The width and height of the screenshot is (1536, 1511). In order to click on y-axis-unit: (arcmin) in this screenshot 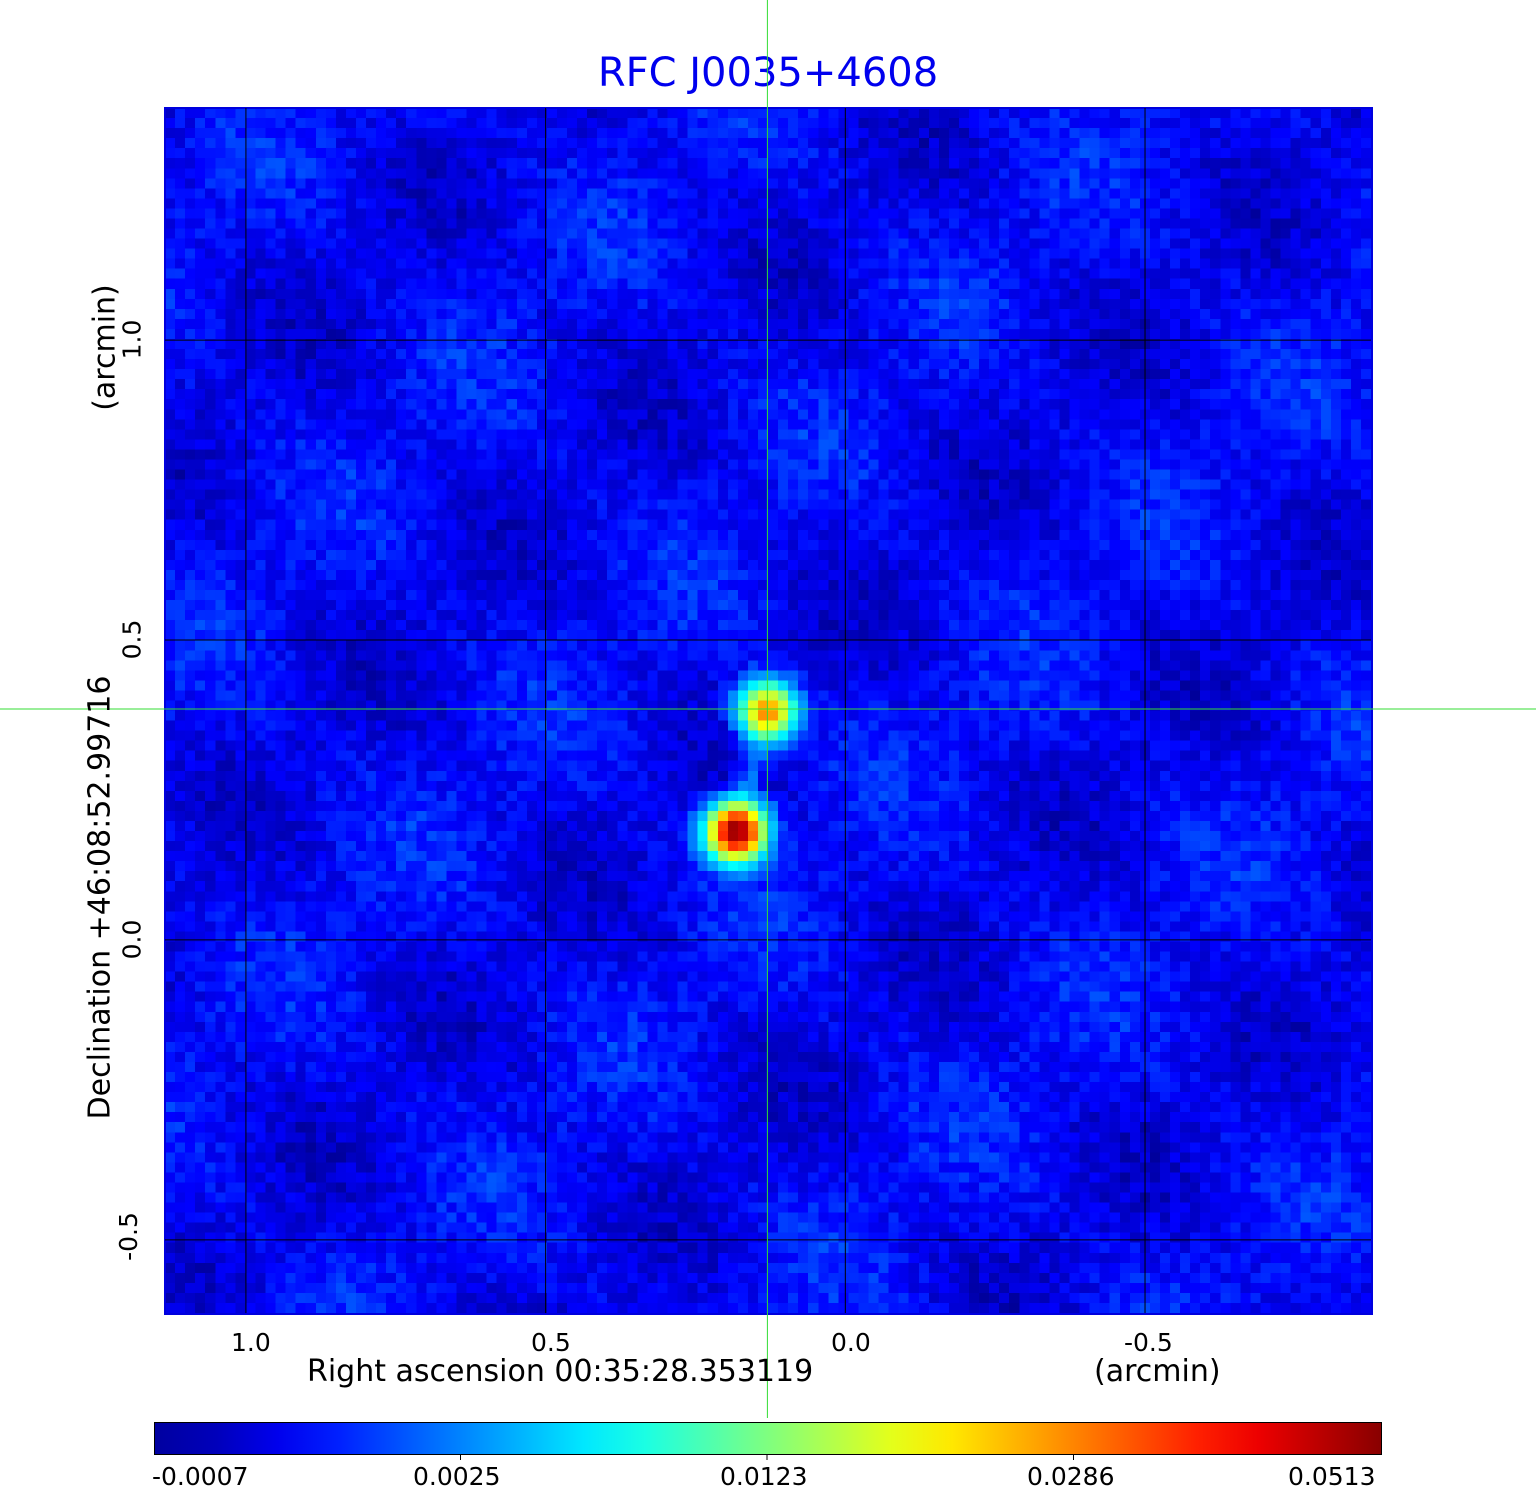, I will do `click(105, 347)`.